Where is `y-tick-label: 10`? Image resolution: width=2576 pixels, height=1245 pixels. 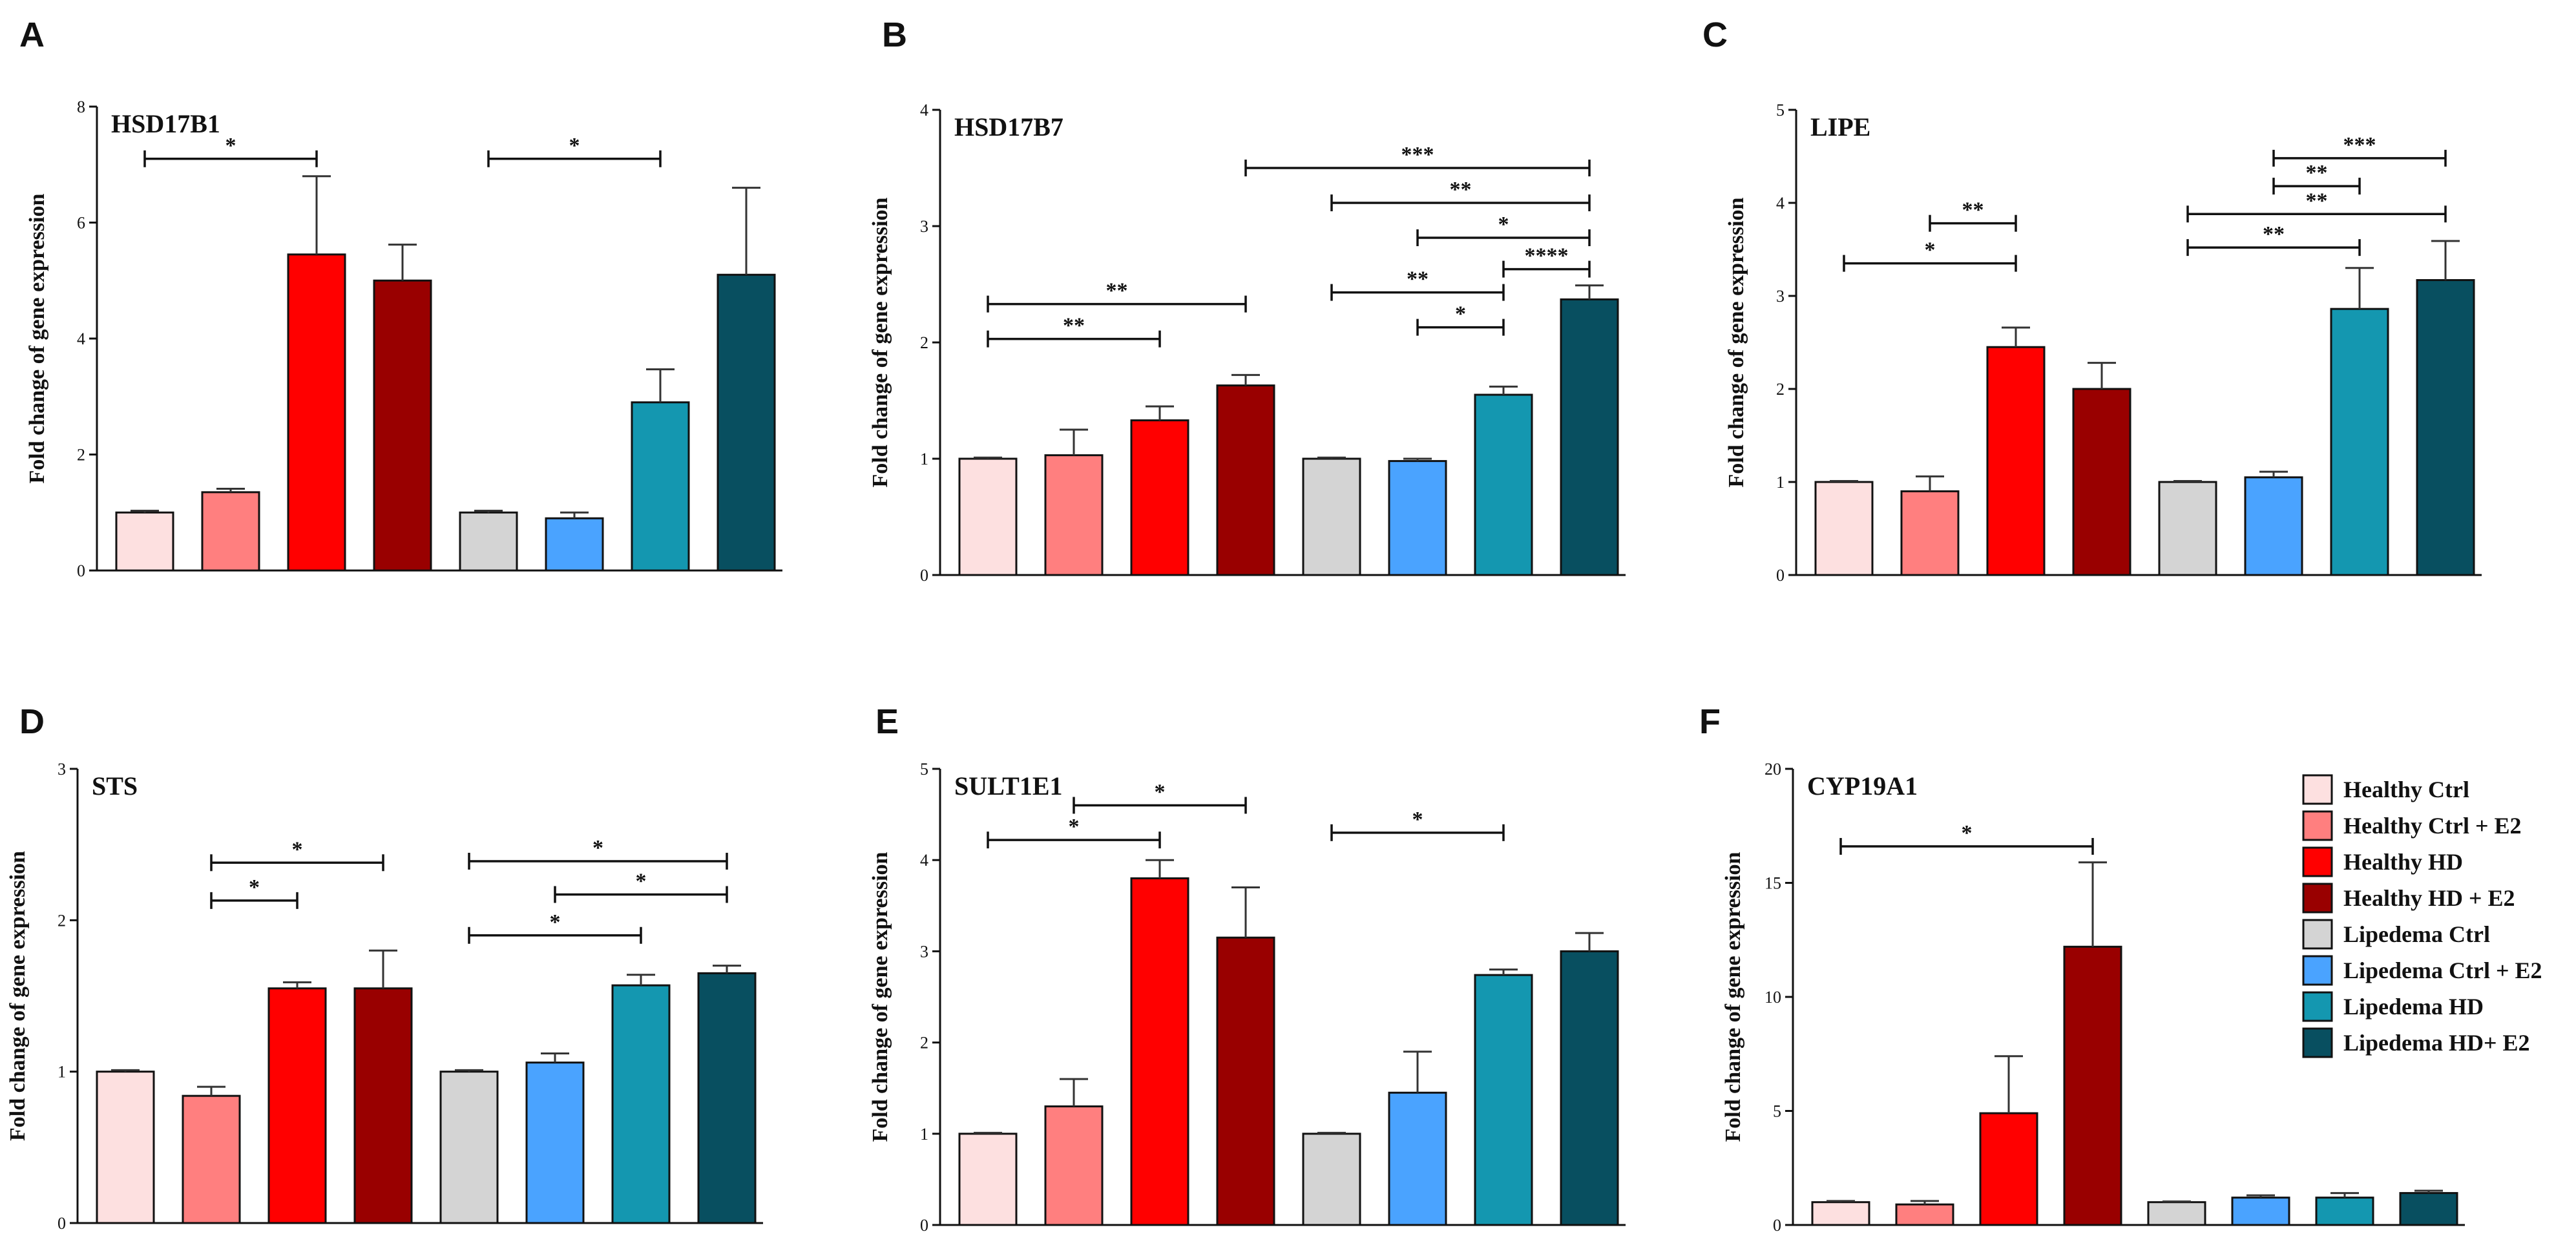
y-tick-label: 10 is located at coordinates (1772, 997).